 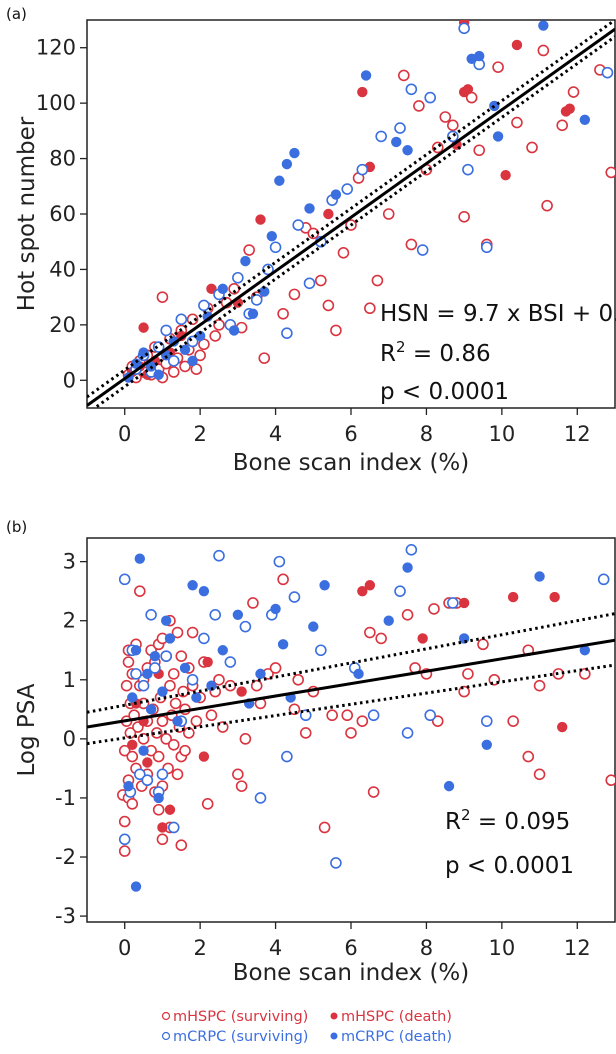 I want to click on y-tick-label: 40, so click(x=62, y=269).